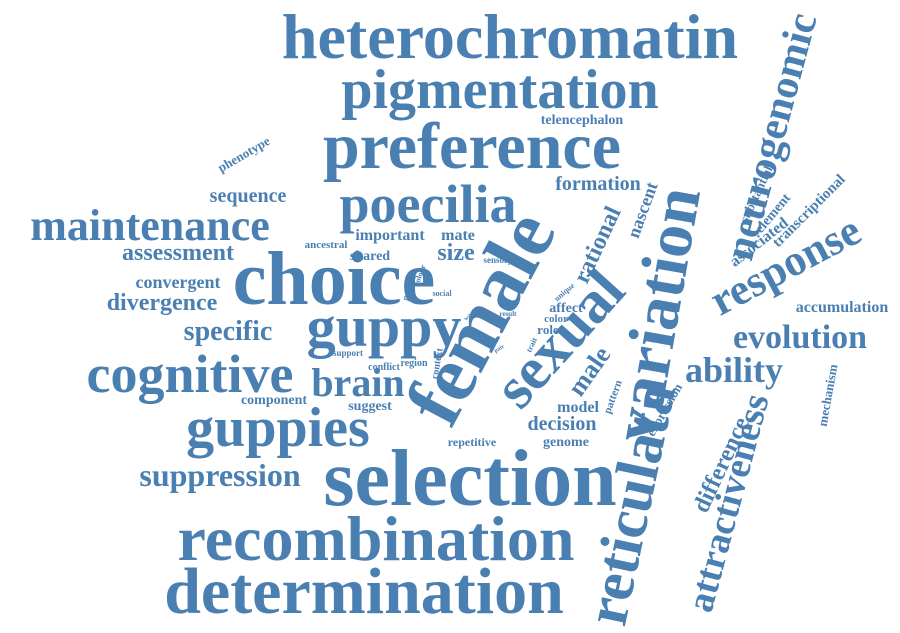  Describe the element at coordinates (274, 400) in the screenshot. I see `word-component: component` at that location.